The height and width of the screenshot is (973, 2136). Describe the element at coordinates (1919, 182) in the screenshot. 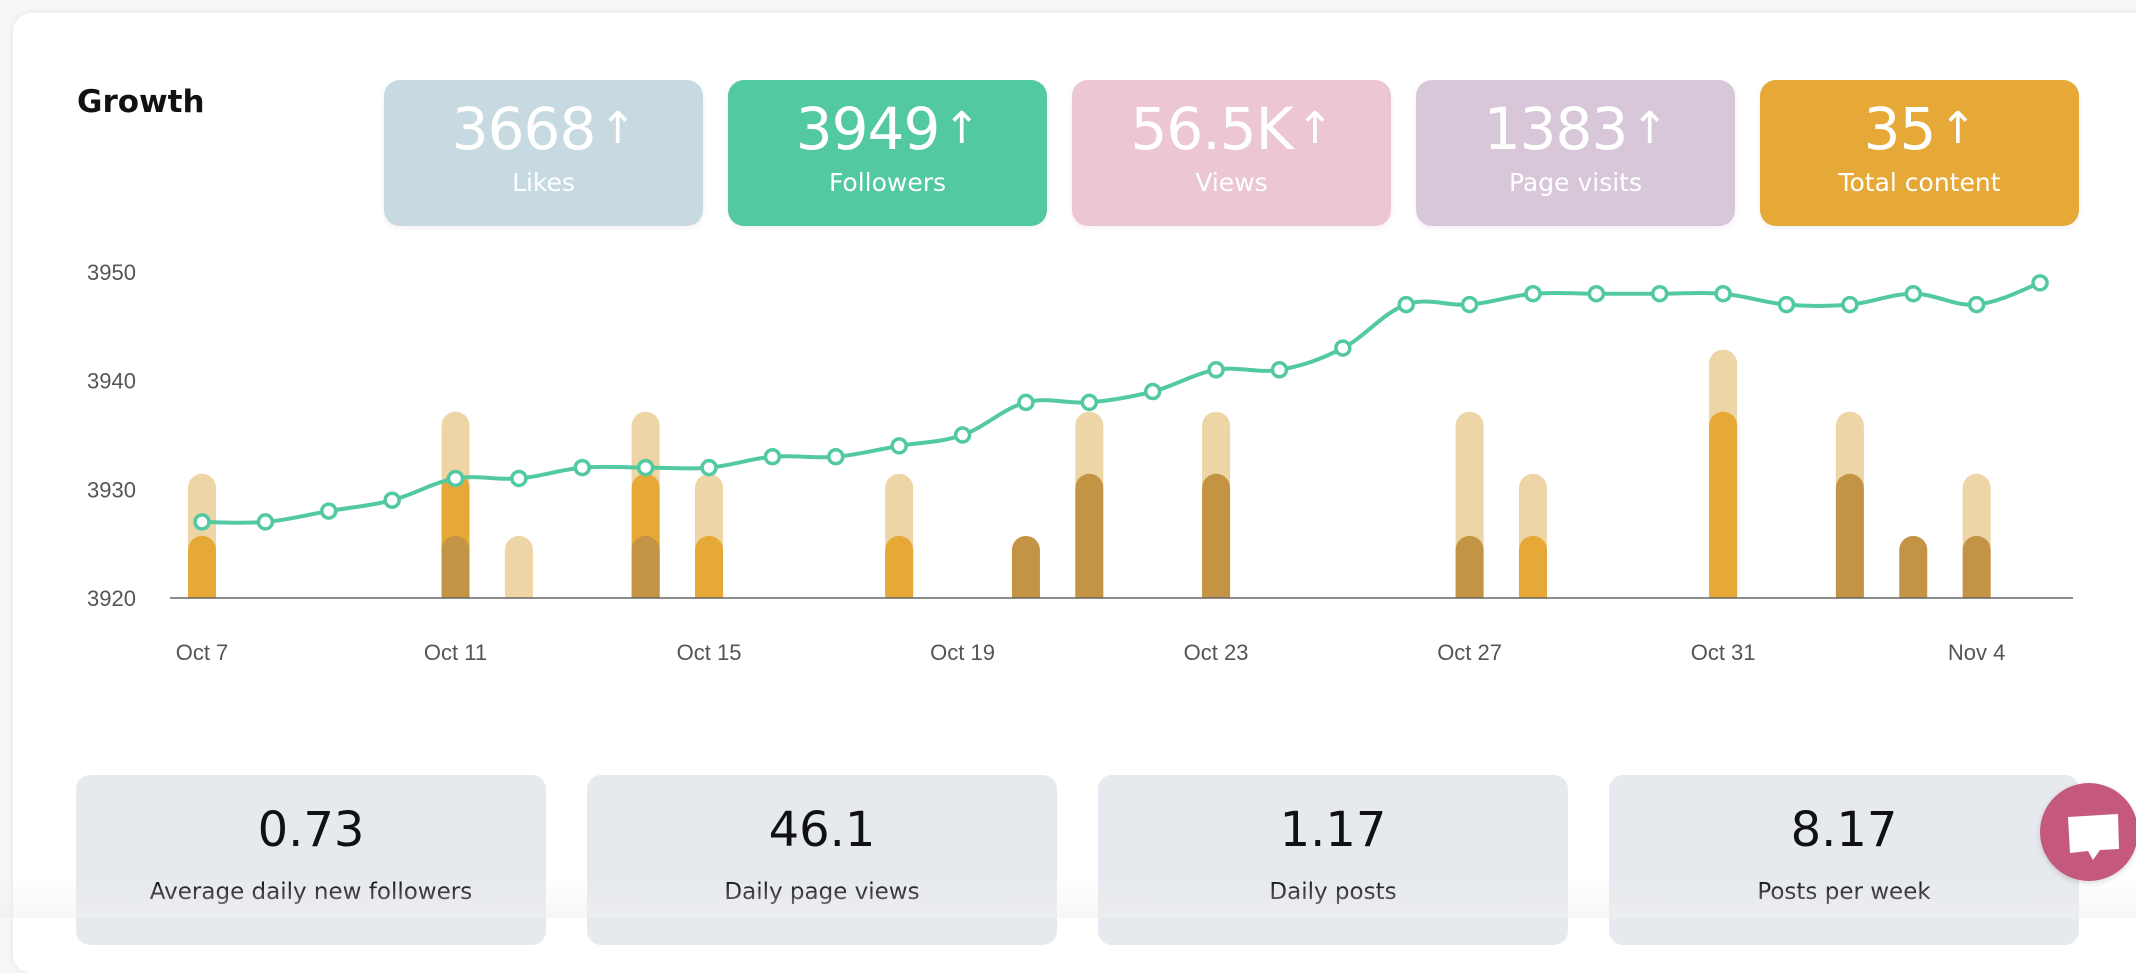

I see `stat-label: Total content` at that location.